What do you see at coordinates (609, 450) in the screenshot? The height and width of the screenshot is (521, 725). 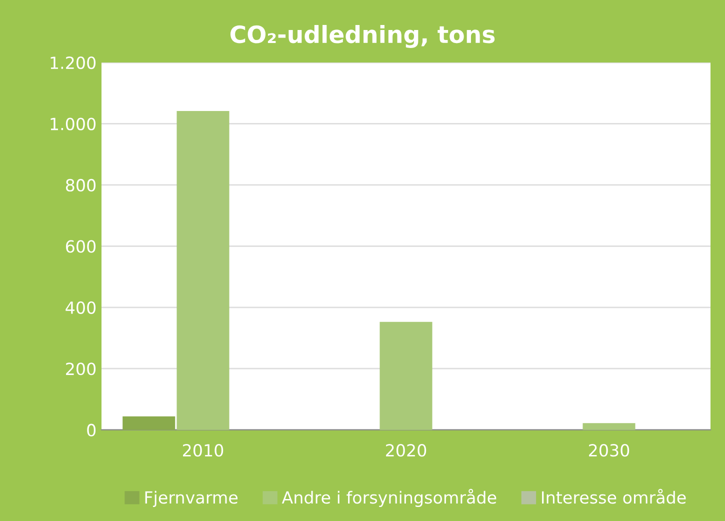 I see `x-tick-label: 2030` at bounding box center [609, 450].